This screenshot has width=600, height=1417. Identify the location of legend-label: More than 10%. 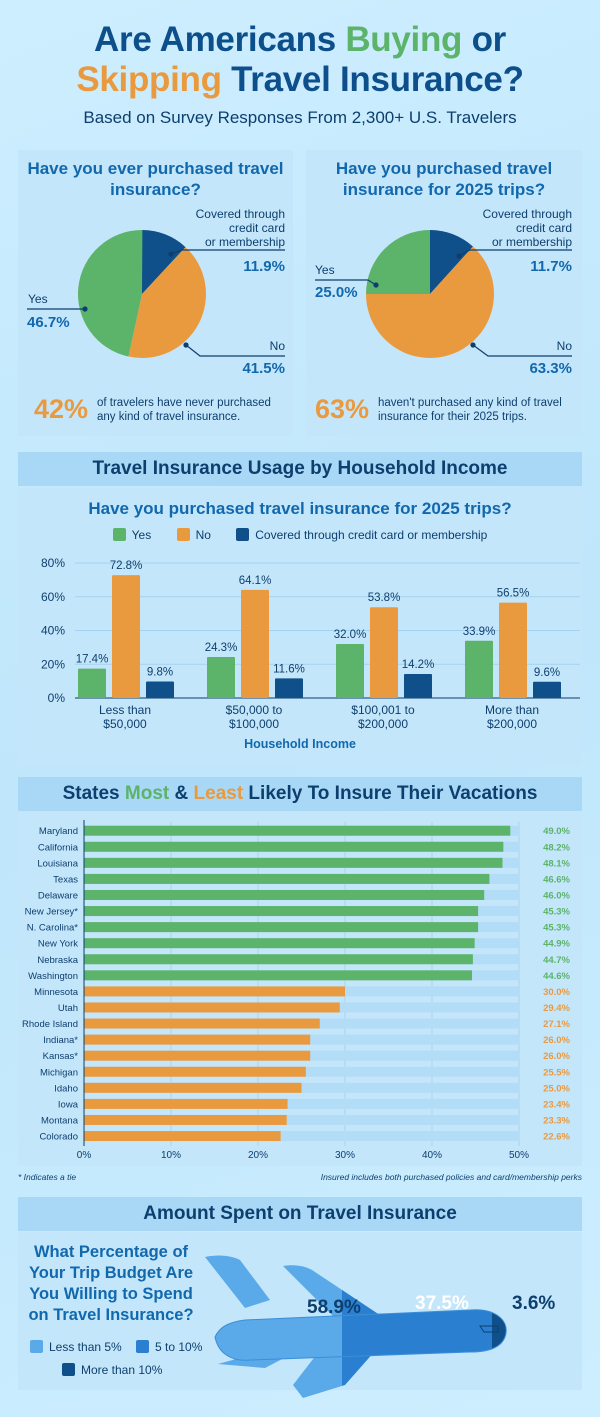
(122, 1370).